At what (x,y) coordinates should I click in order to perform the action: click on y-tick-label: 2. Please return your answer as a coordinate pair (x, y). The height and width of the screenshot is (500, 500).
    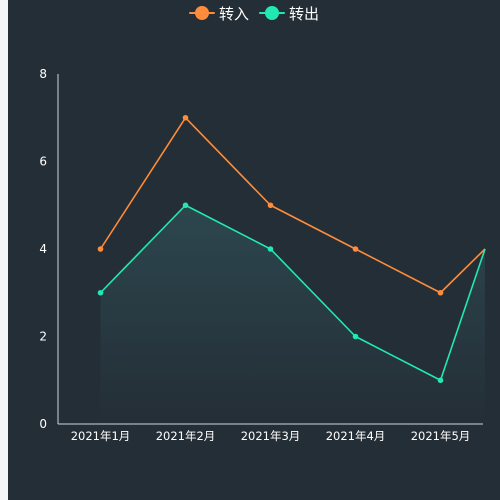
    Looking at the image, I should click on (43, 337).